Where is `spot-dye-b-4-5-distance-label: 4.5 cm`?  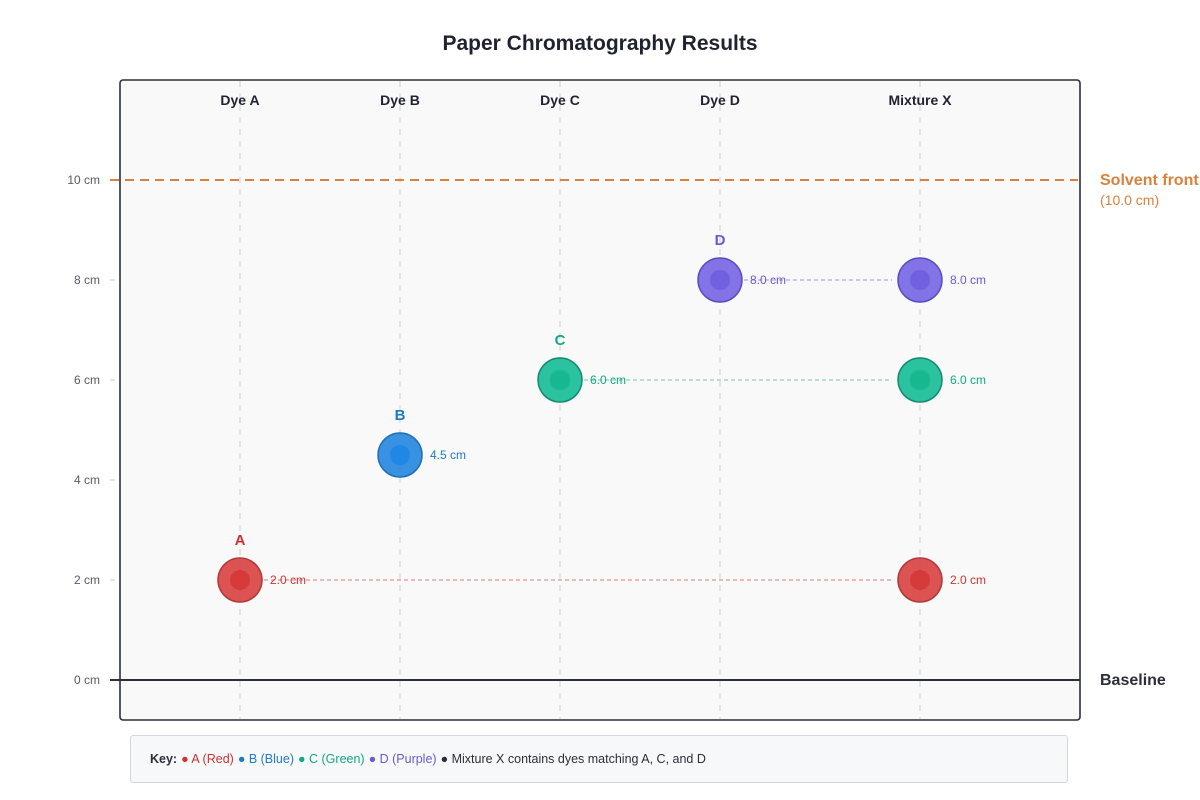
spot-dye-b-4-5-distance-label: 4.5 cm is located at coordinates (448, 455).